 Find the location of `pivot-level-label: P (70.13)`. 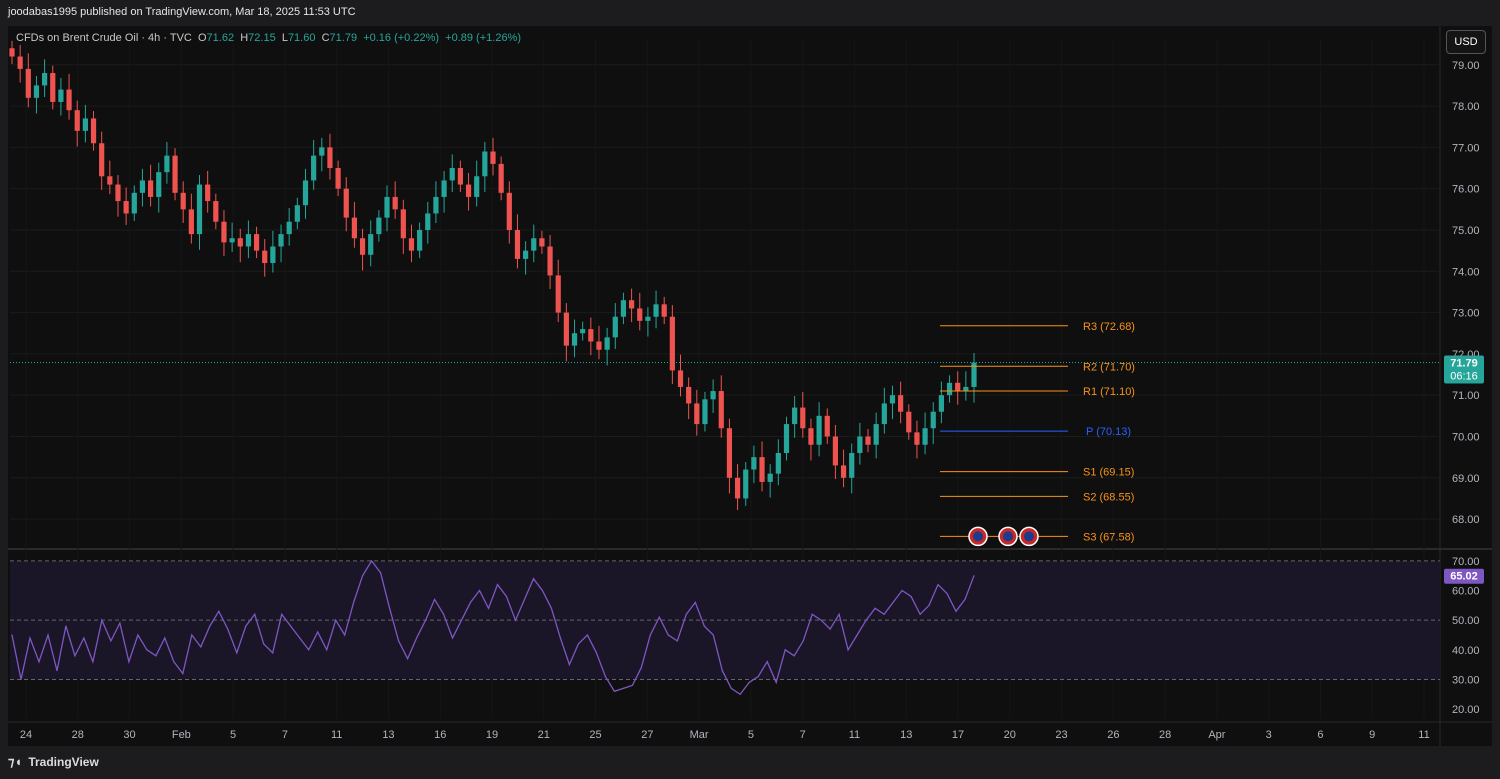

pivot-level-label: P (70.13) is located at coordinates (1108, 432).